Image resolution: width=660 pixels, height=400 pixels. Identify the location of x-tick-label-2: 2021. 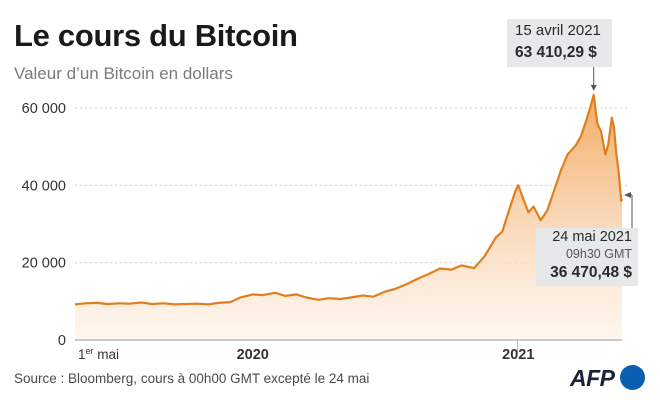
(518, 355).